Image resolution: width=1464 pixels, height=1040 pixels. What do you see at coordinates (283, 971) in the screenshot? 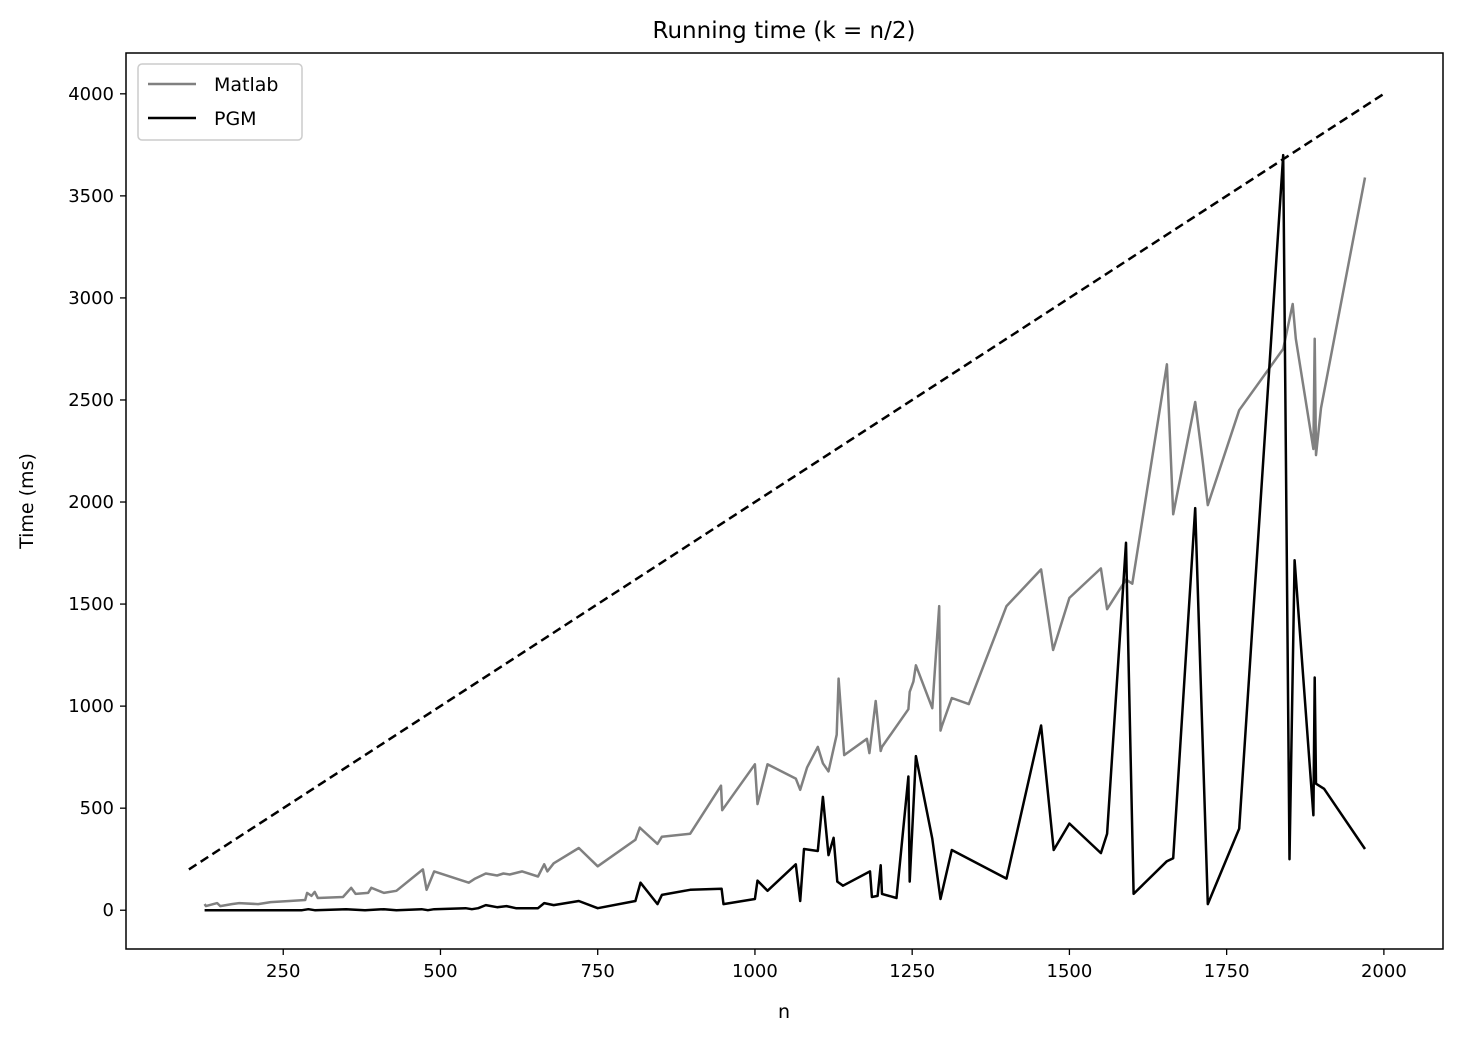
I see `x-tick-label: 250` at bounding box center [283, 971].